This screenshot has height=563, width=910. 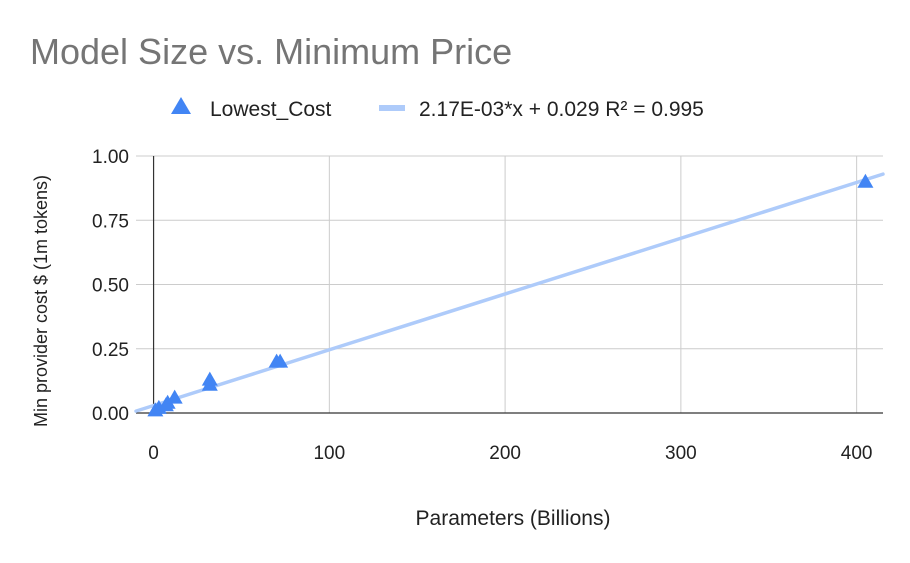 I want to click on x-tick-label: 200, so click(x=505, y=453).